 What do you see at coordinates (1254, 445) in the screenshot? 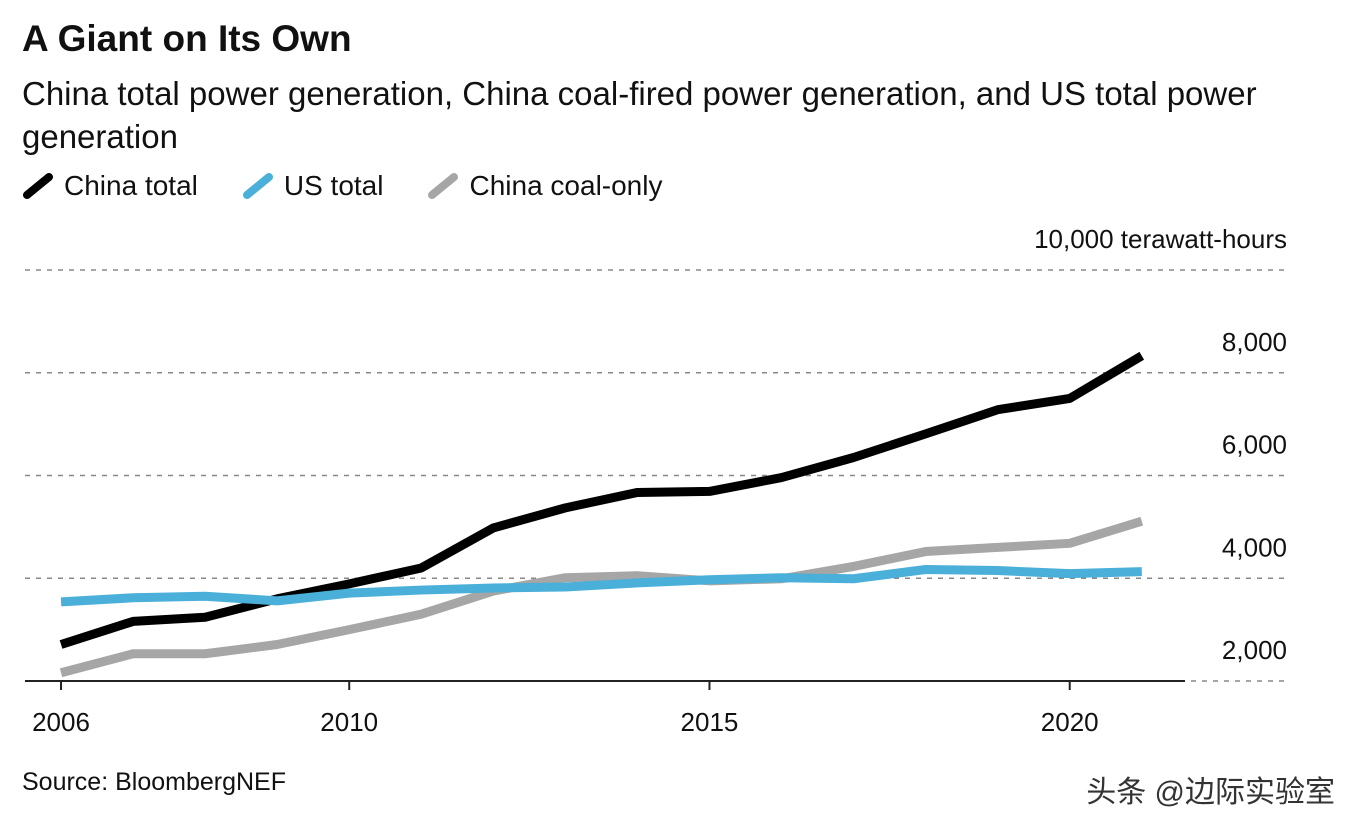
I see `y-tick-label: 6,000` at bounding box center [1254, 445].